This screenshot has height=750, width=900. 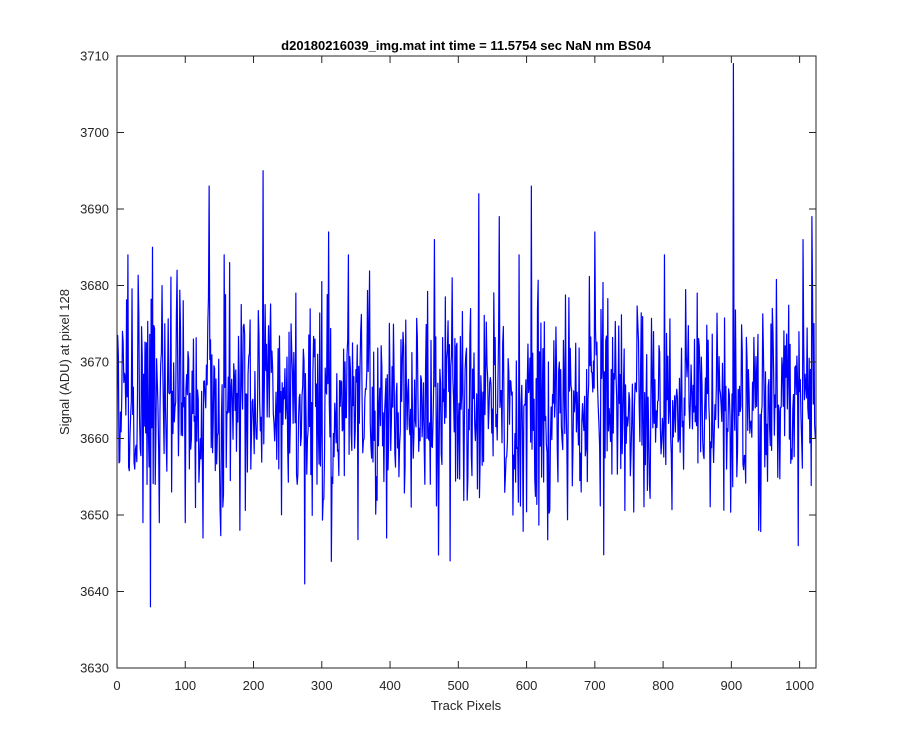 What do you see at coordinates (390, 685) in the screenshot?
I see `x-tick-label: 400` at bounding box center [390, 685].